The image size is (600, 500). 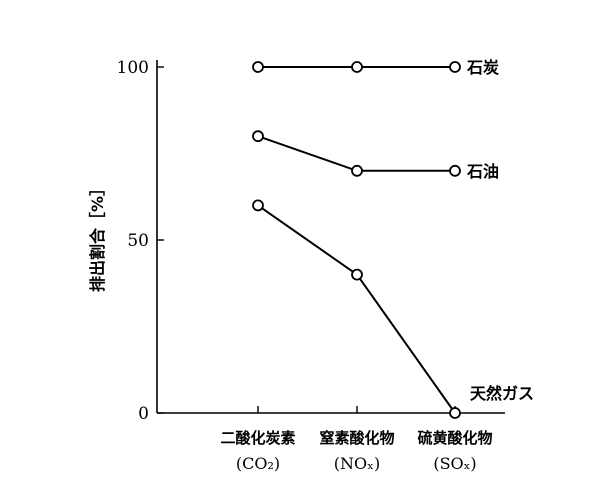 I want to click on y-axis-label: 排出割合［%］, so click(x=97, y=236).